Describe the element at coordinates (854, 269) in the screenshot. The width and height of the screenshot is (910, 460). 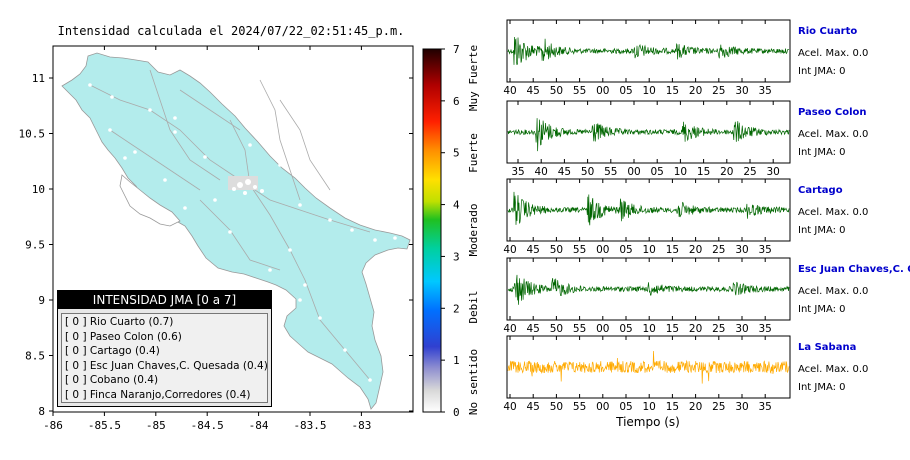
I see `station-name: Esc Juan Chaves,C. Qu` at that location.